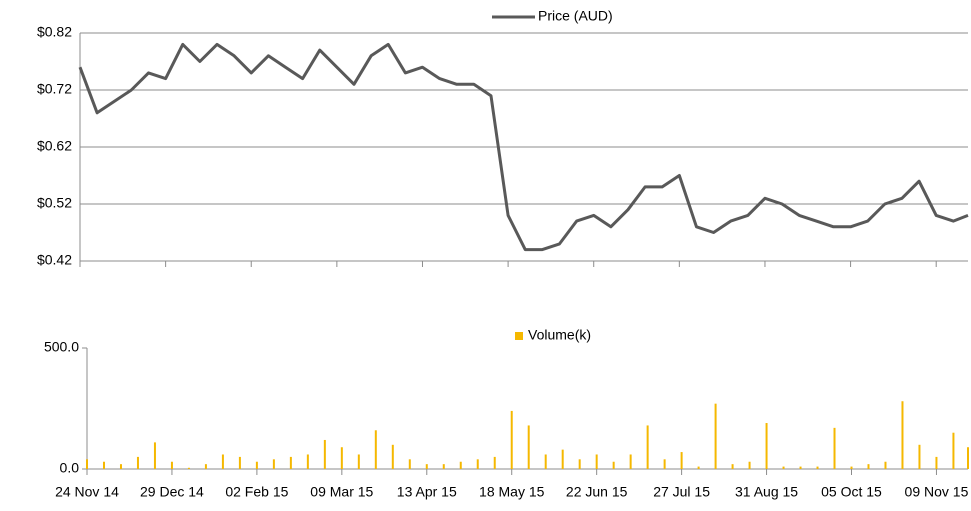 The height and width of the screenshot is (511, 971). I want to click on x-tick-label: 05 Oct 15, so click(851, 492).